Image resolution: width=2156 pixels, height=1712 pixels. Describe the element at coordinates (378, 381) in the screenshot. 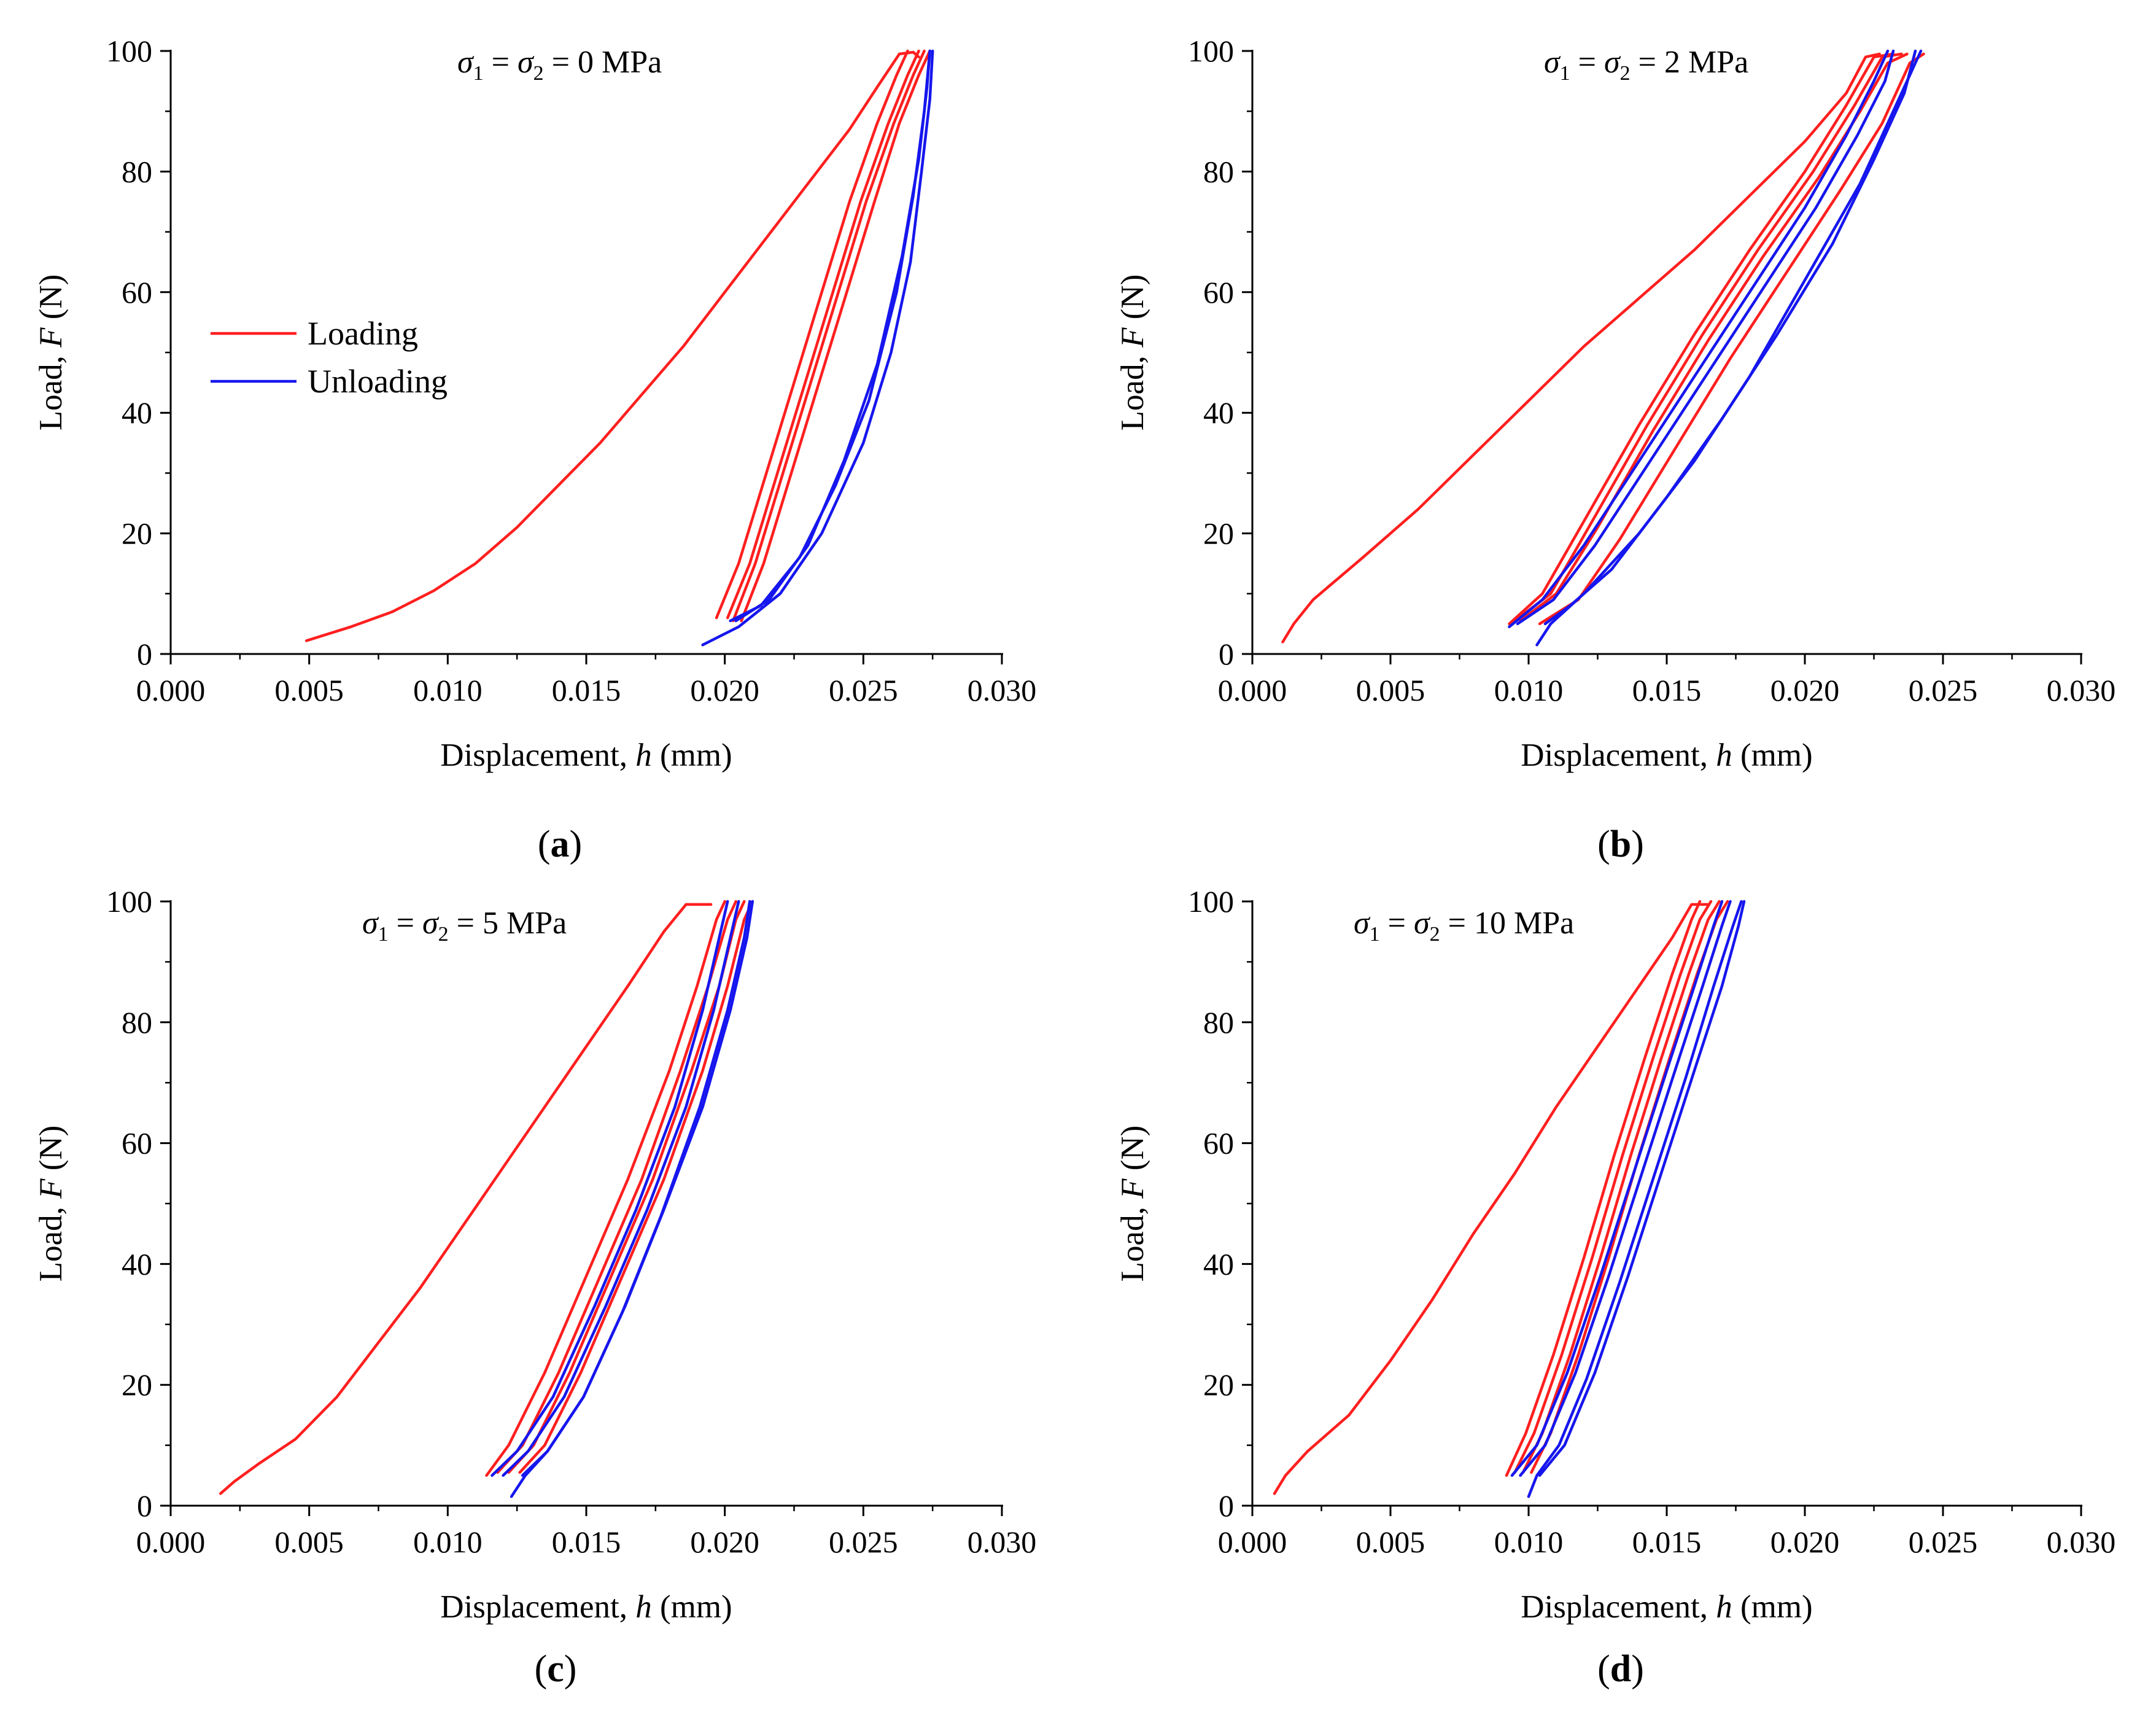

I see `legend-label-unloading: Unloading` at that location.